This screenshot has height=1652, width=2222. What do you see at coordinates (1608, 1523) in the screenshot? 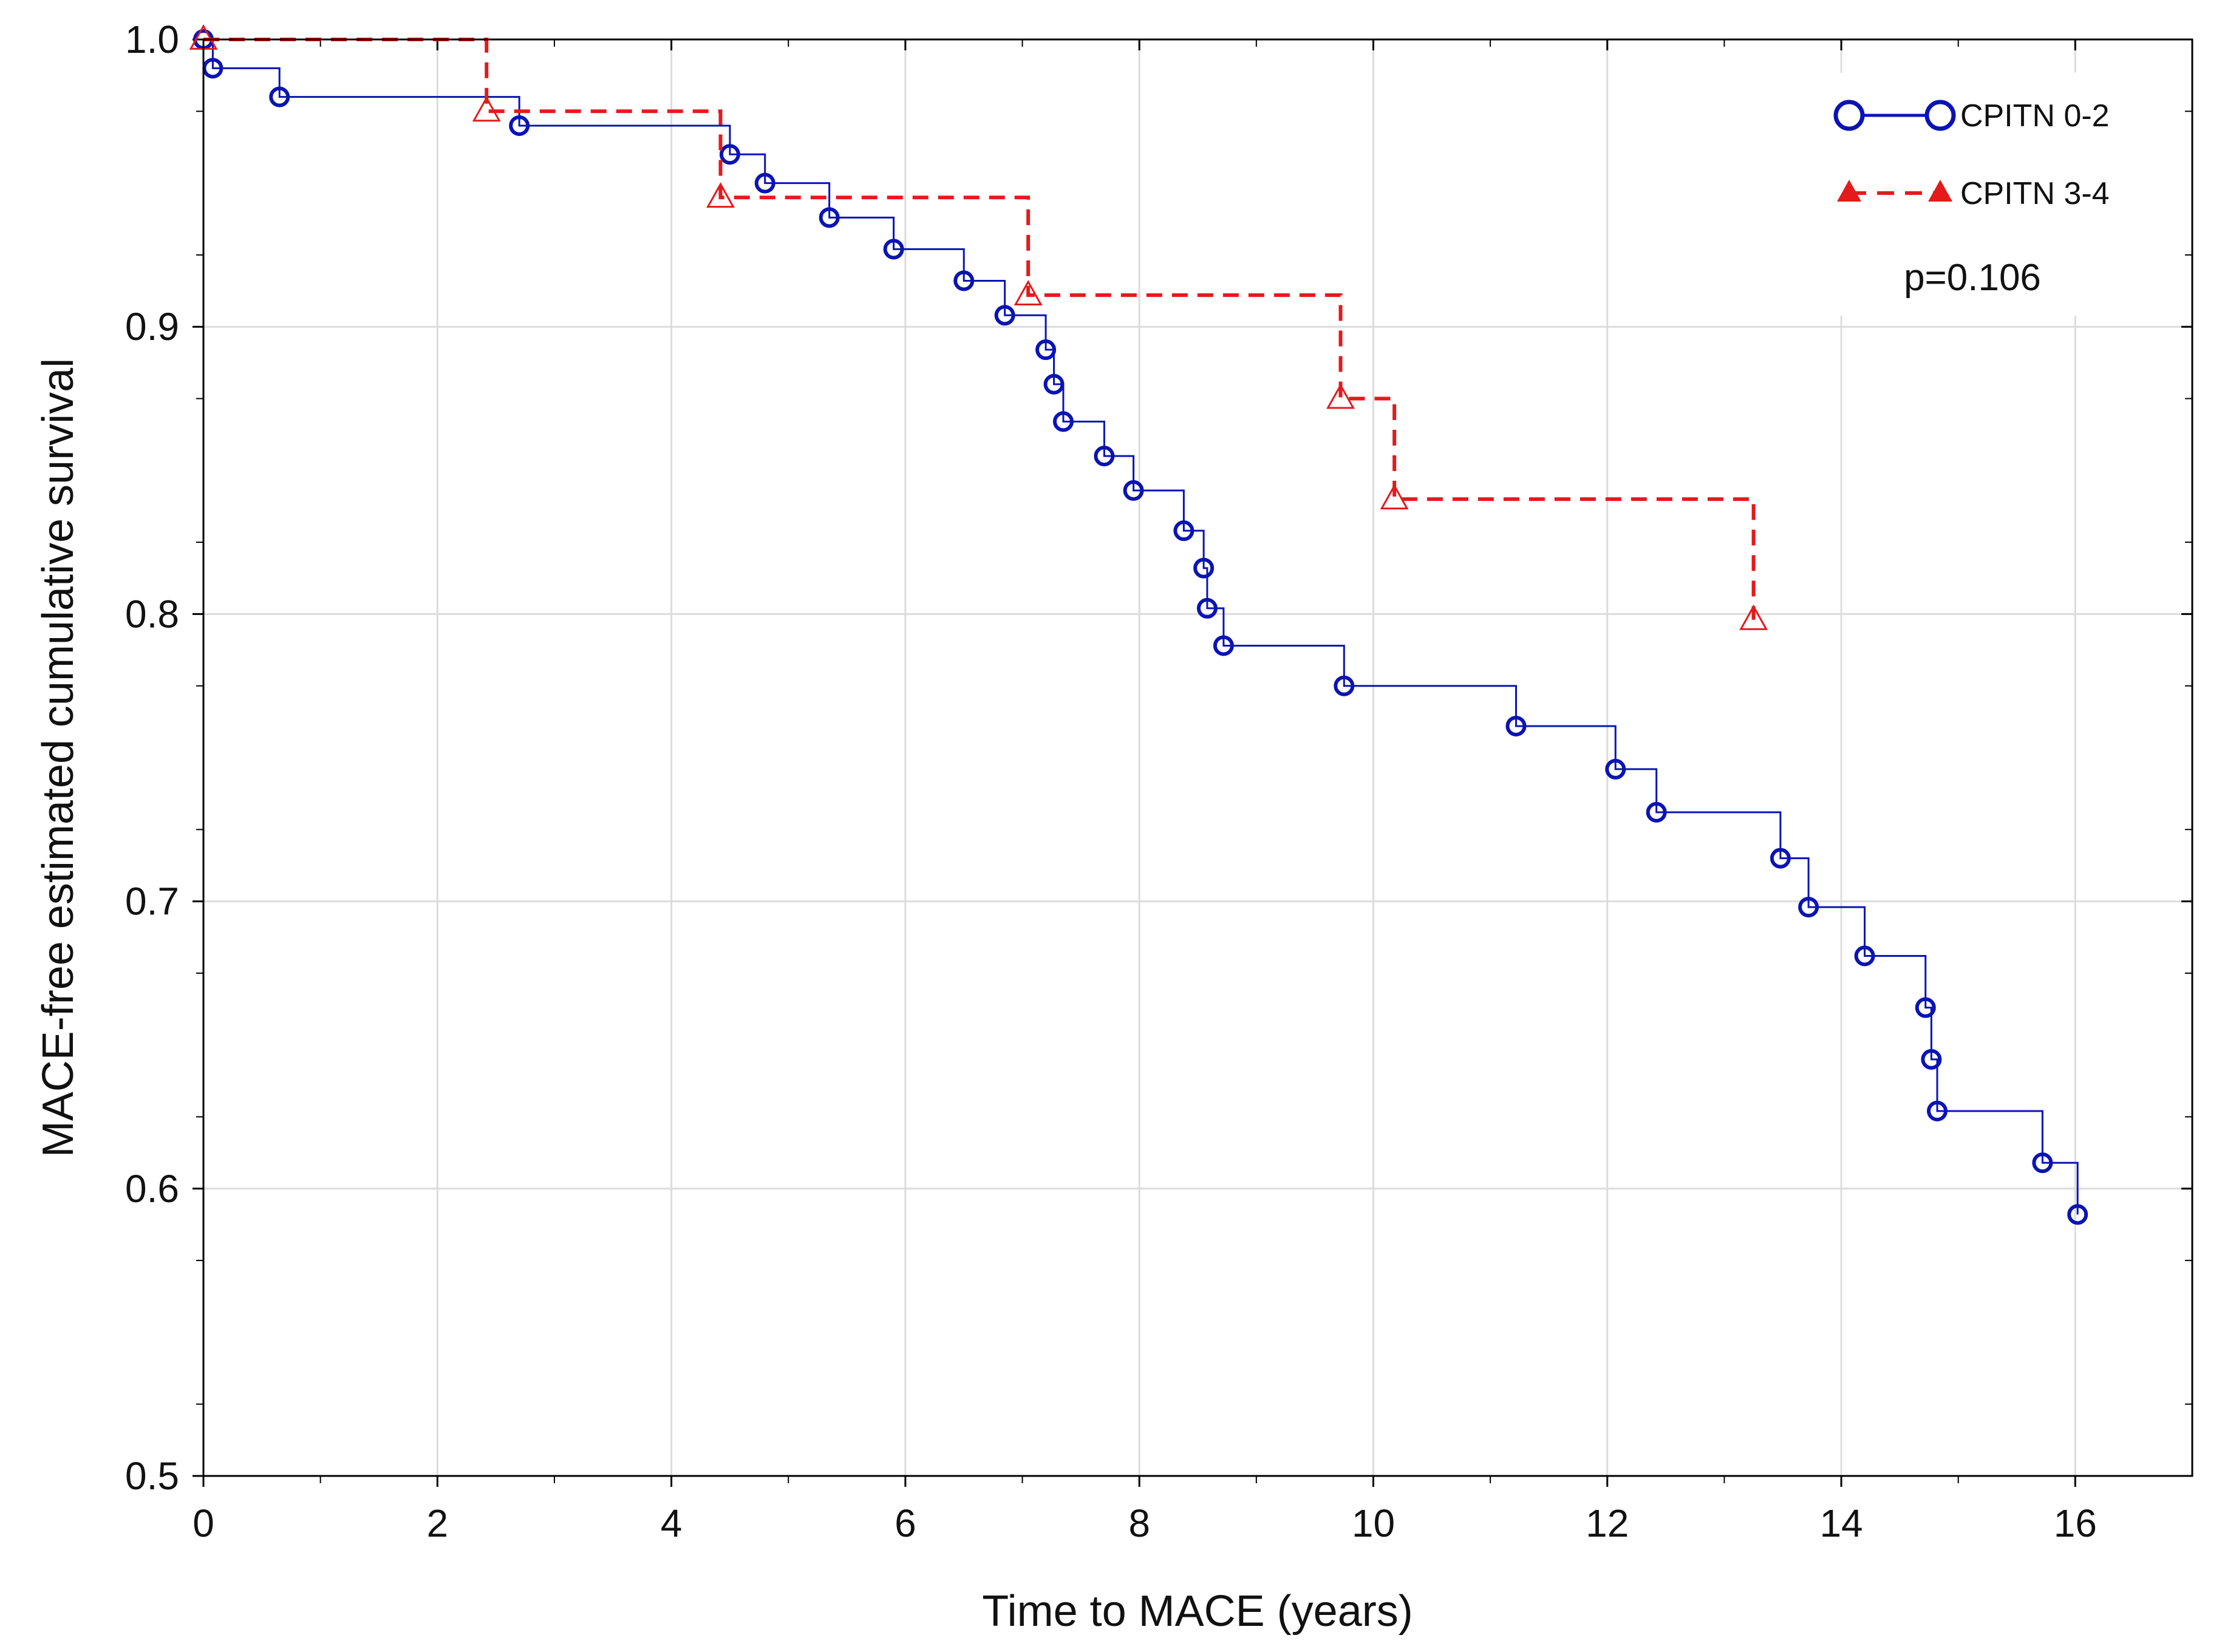
I see `x-tick-label: 12` at bounding box center [1608, 1523].